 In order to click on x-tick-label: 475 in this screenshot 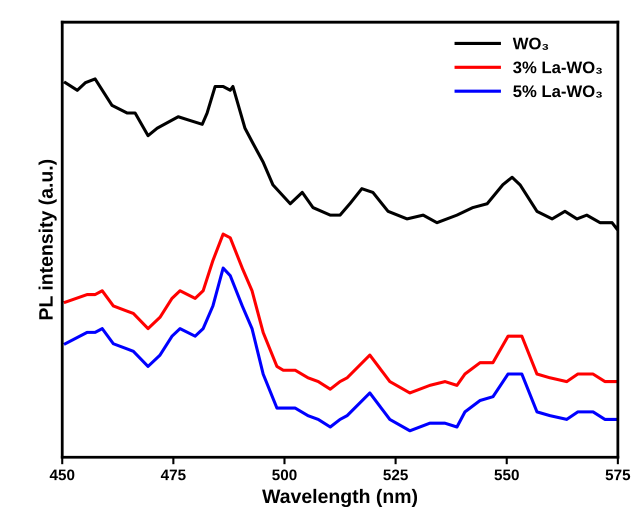, I will do `click(173, 475)`.